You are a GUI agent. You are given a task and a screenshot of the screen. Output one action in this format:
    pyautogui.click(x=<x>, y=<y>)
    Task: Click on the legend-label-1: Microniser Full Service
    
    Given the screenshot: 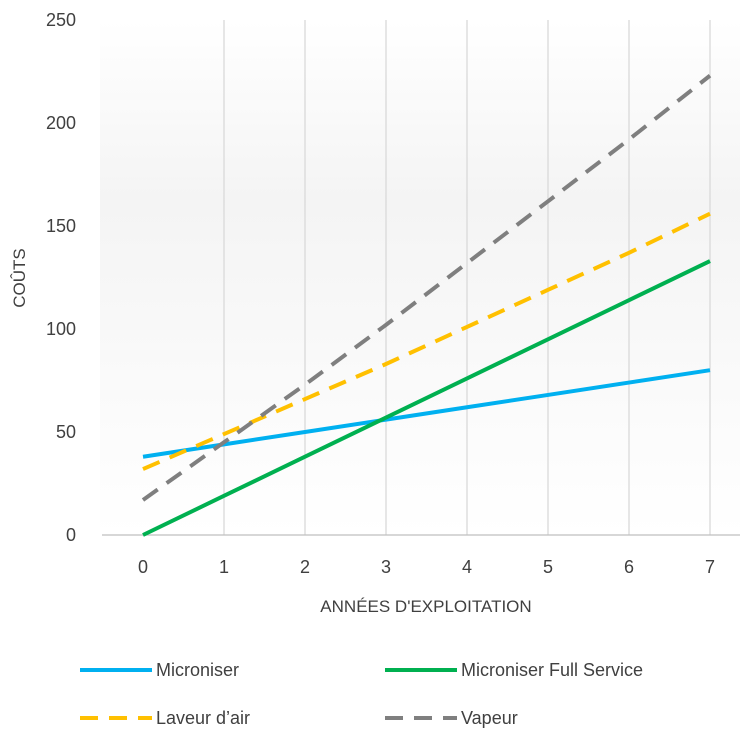 What is the action you would take?
    pyautogui.click(x=552, y=670)
    